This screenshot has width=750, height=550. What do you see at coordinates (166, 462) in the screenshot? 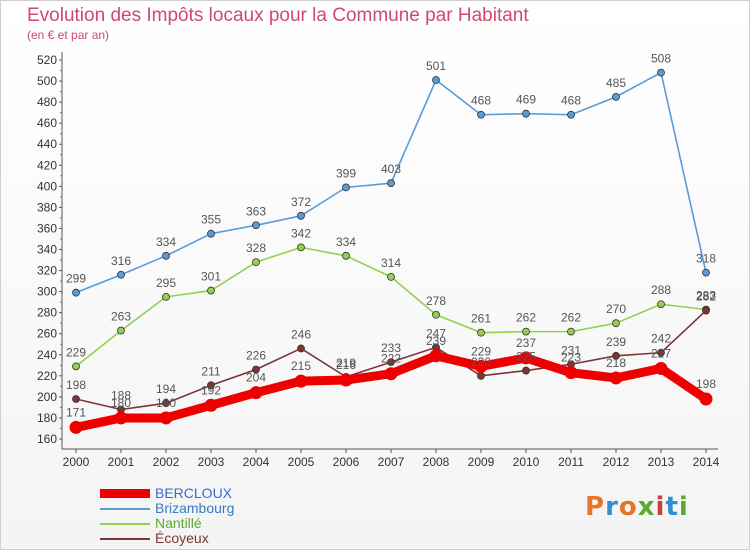
I see `x-tick-label: 2002` at bounding box center [166, 462].